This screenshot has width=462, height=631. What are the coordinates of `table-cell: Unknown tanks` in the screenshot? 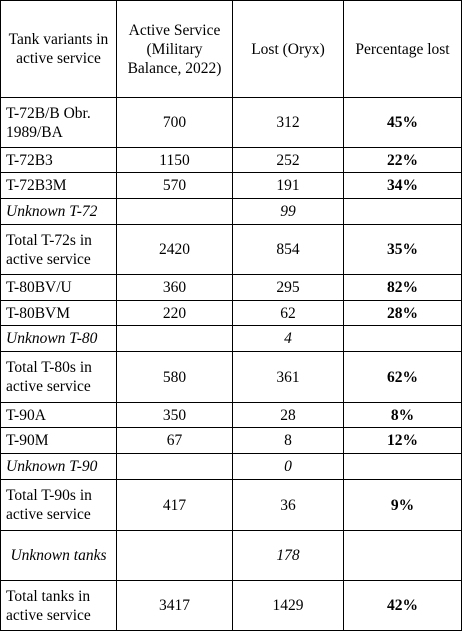 It's located at (58, 555).